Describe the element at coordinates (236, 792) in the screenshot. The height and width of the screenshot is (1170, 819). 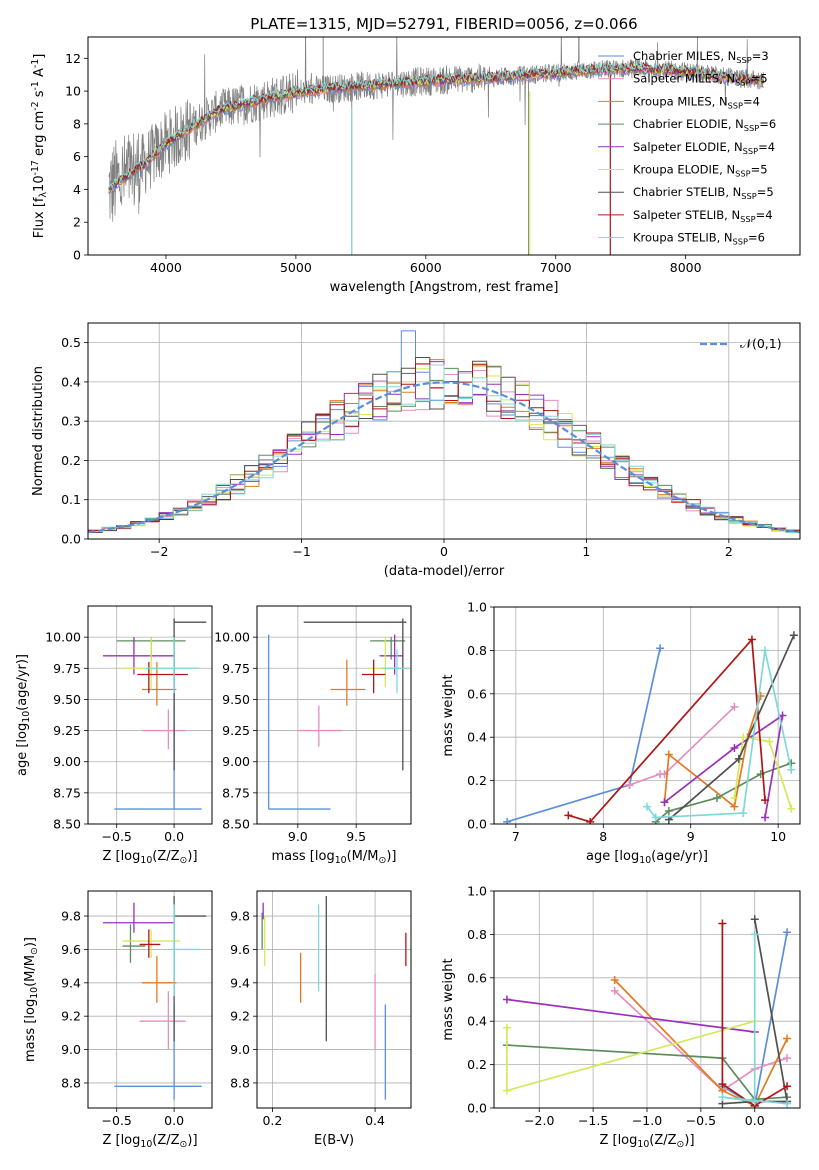
I see `y-tick-label: 8.75` at that location.